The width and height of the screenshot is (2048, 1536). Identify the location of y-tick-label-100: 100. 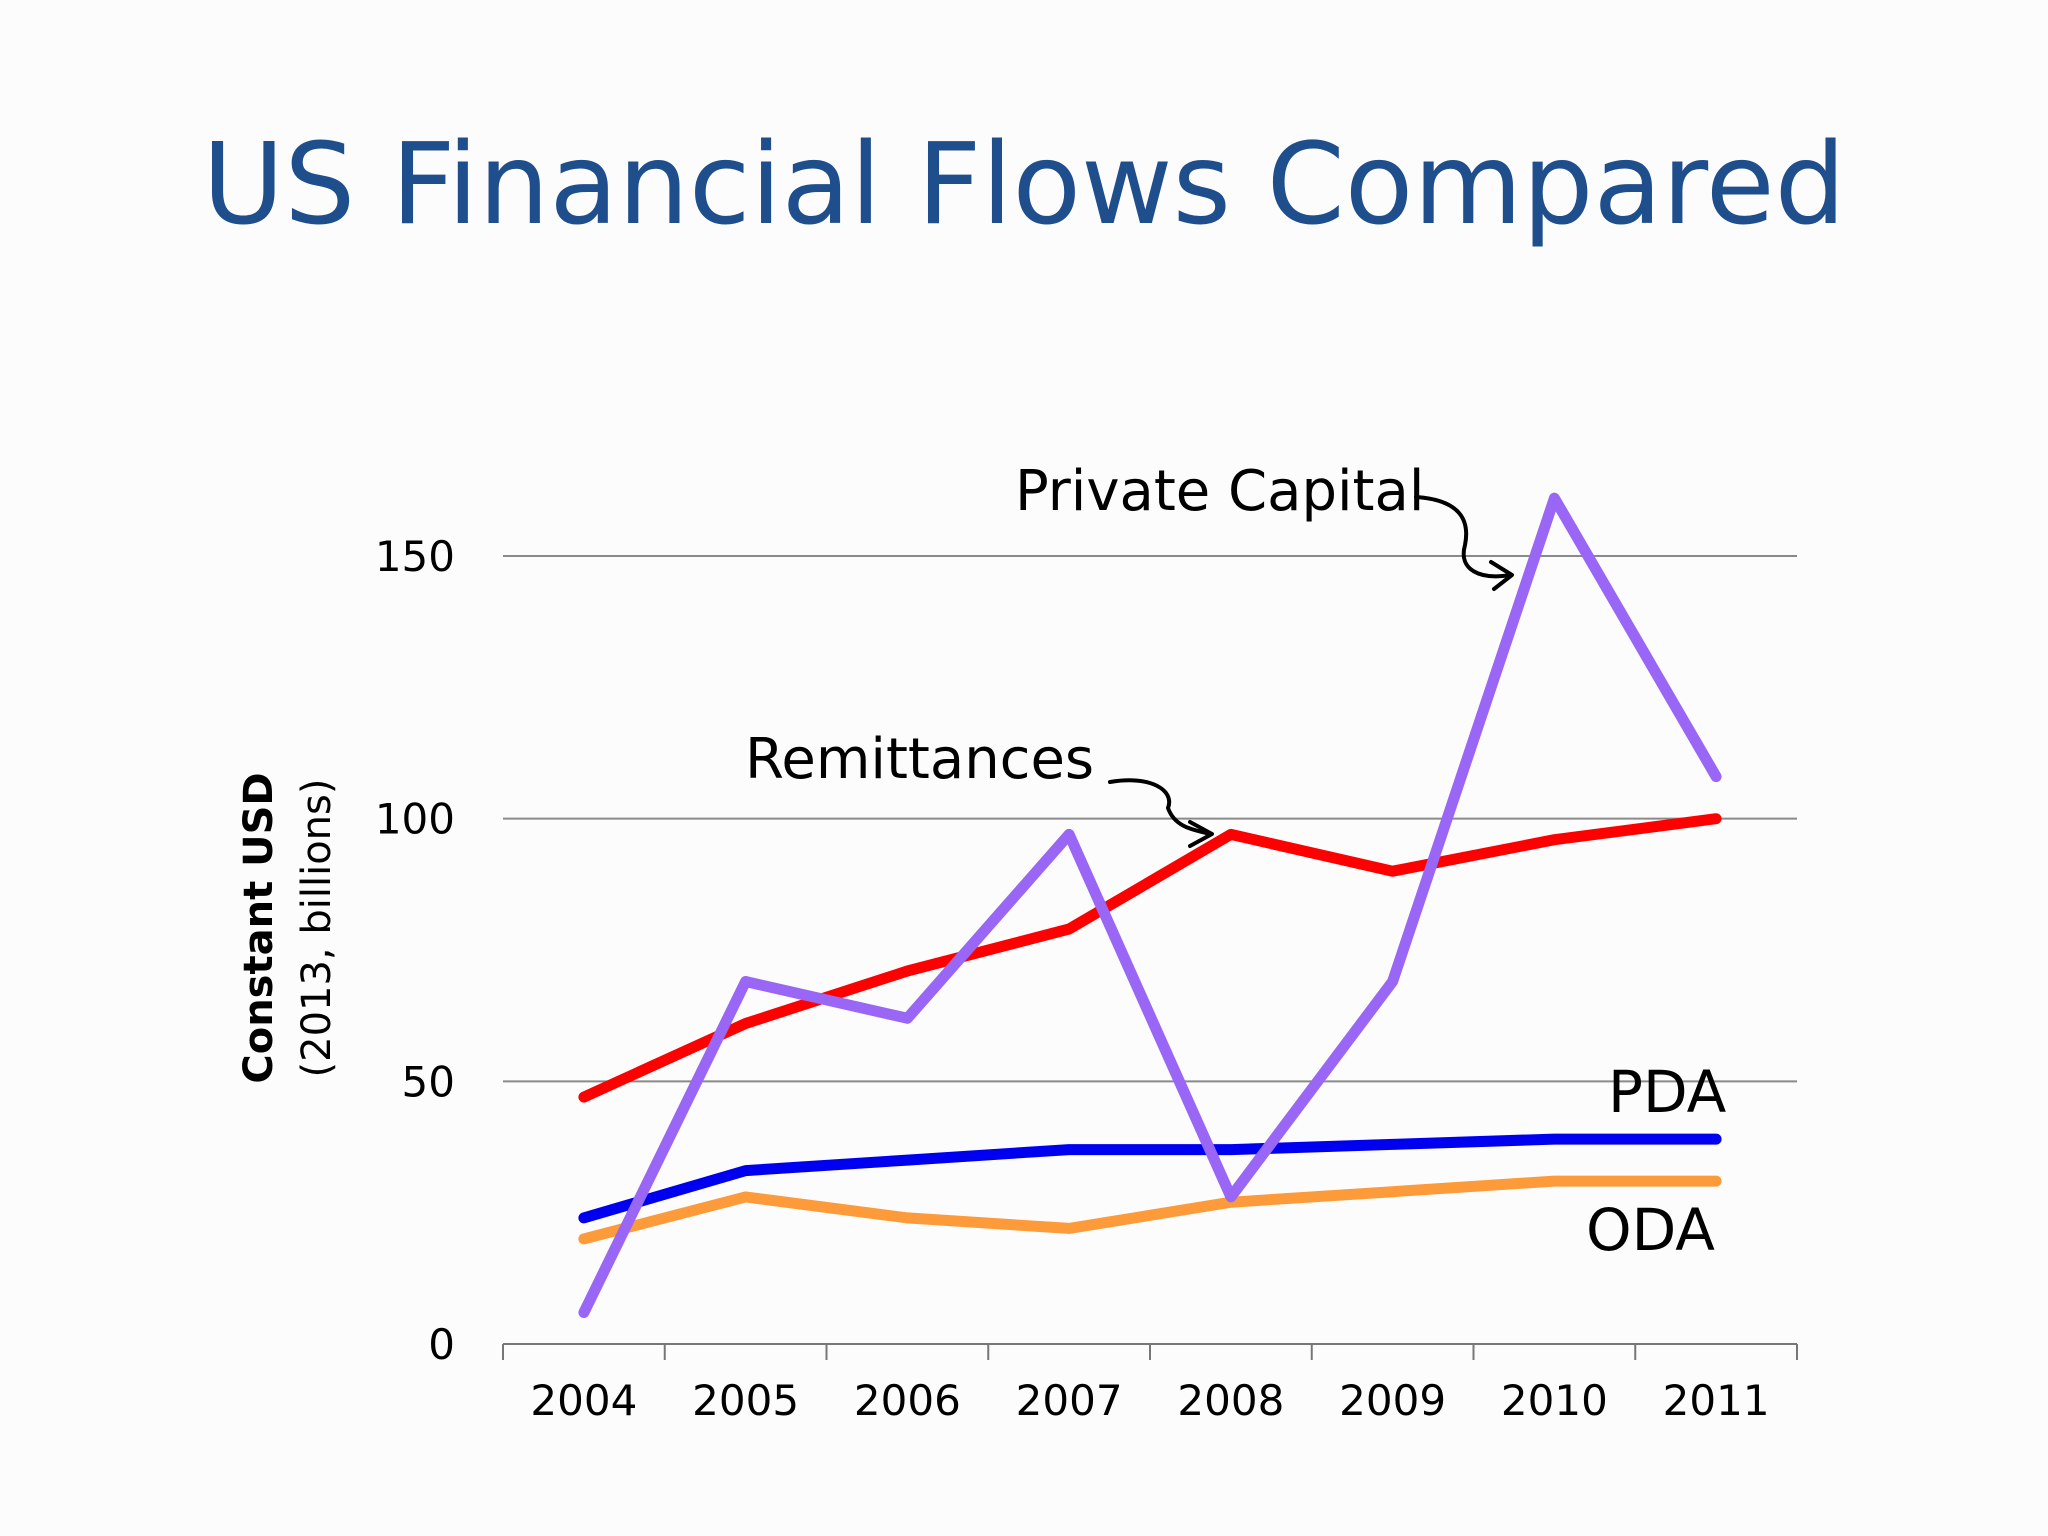
(415, 819).